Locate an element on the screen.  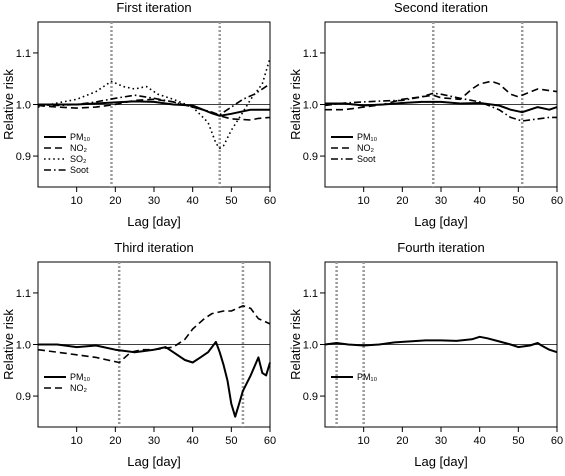
chart-title: First iteration is located at coordinates (153, 7).